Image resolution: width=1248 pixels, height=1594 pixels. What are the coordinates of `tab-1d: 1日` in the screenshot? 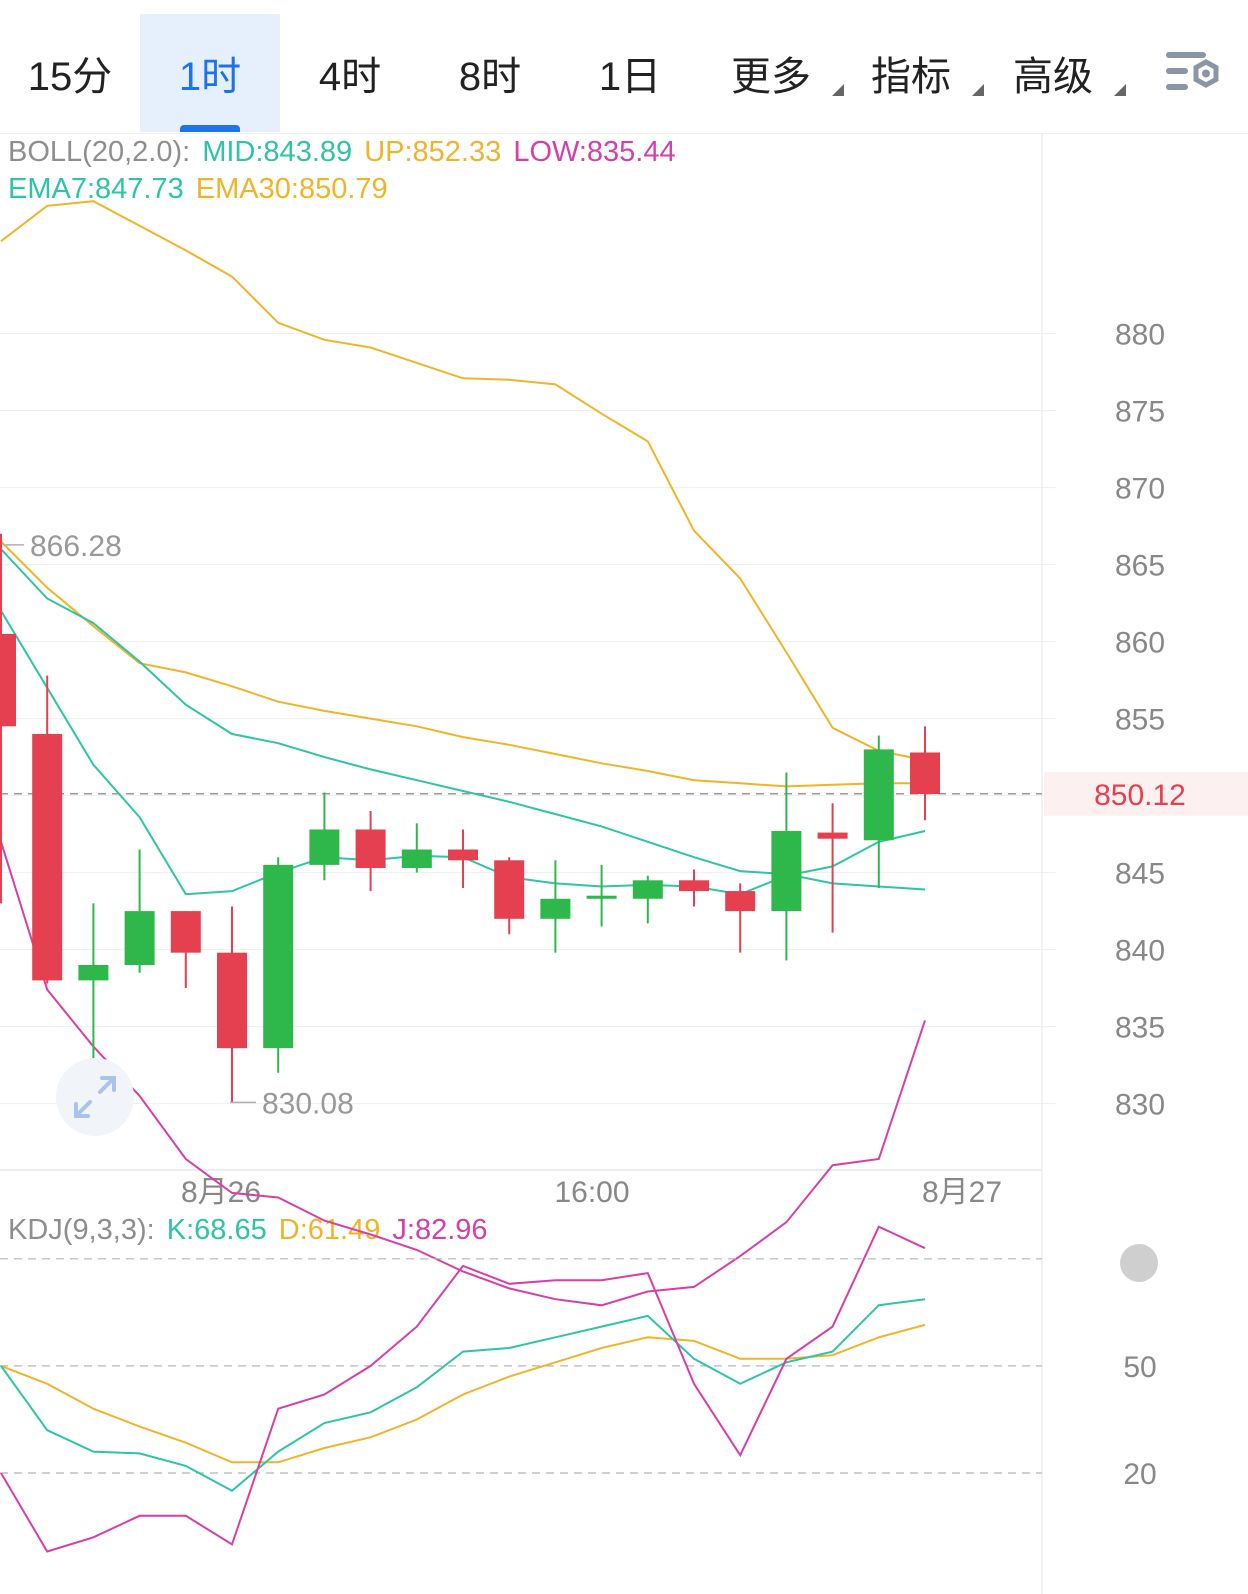 It's located at (630, 73).